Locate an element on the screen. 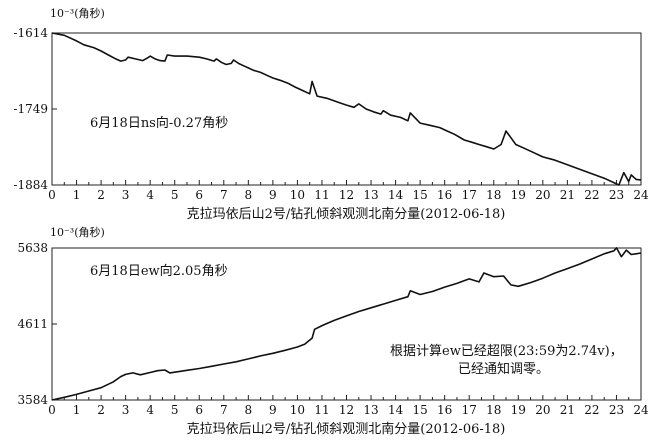  ns-x-tick-label: 11 is located at coordinates (321, 195).